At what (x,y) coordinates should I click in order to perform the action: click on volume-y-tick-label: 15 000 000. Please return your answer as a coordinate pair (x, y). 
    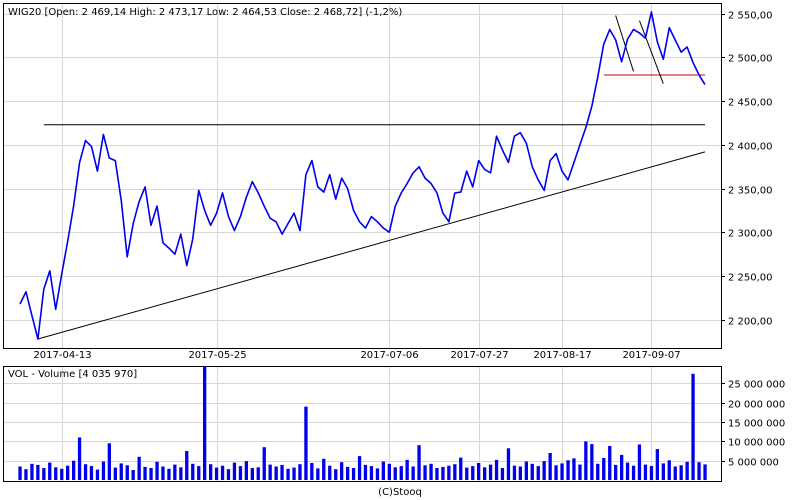
    Looking at the image, I should click on (756, 424).